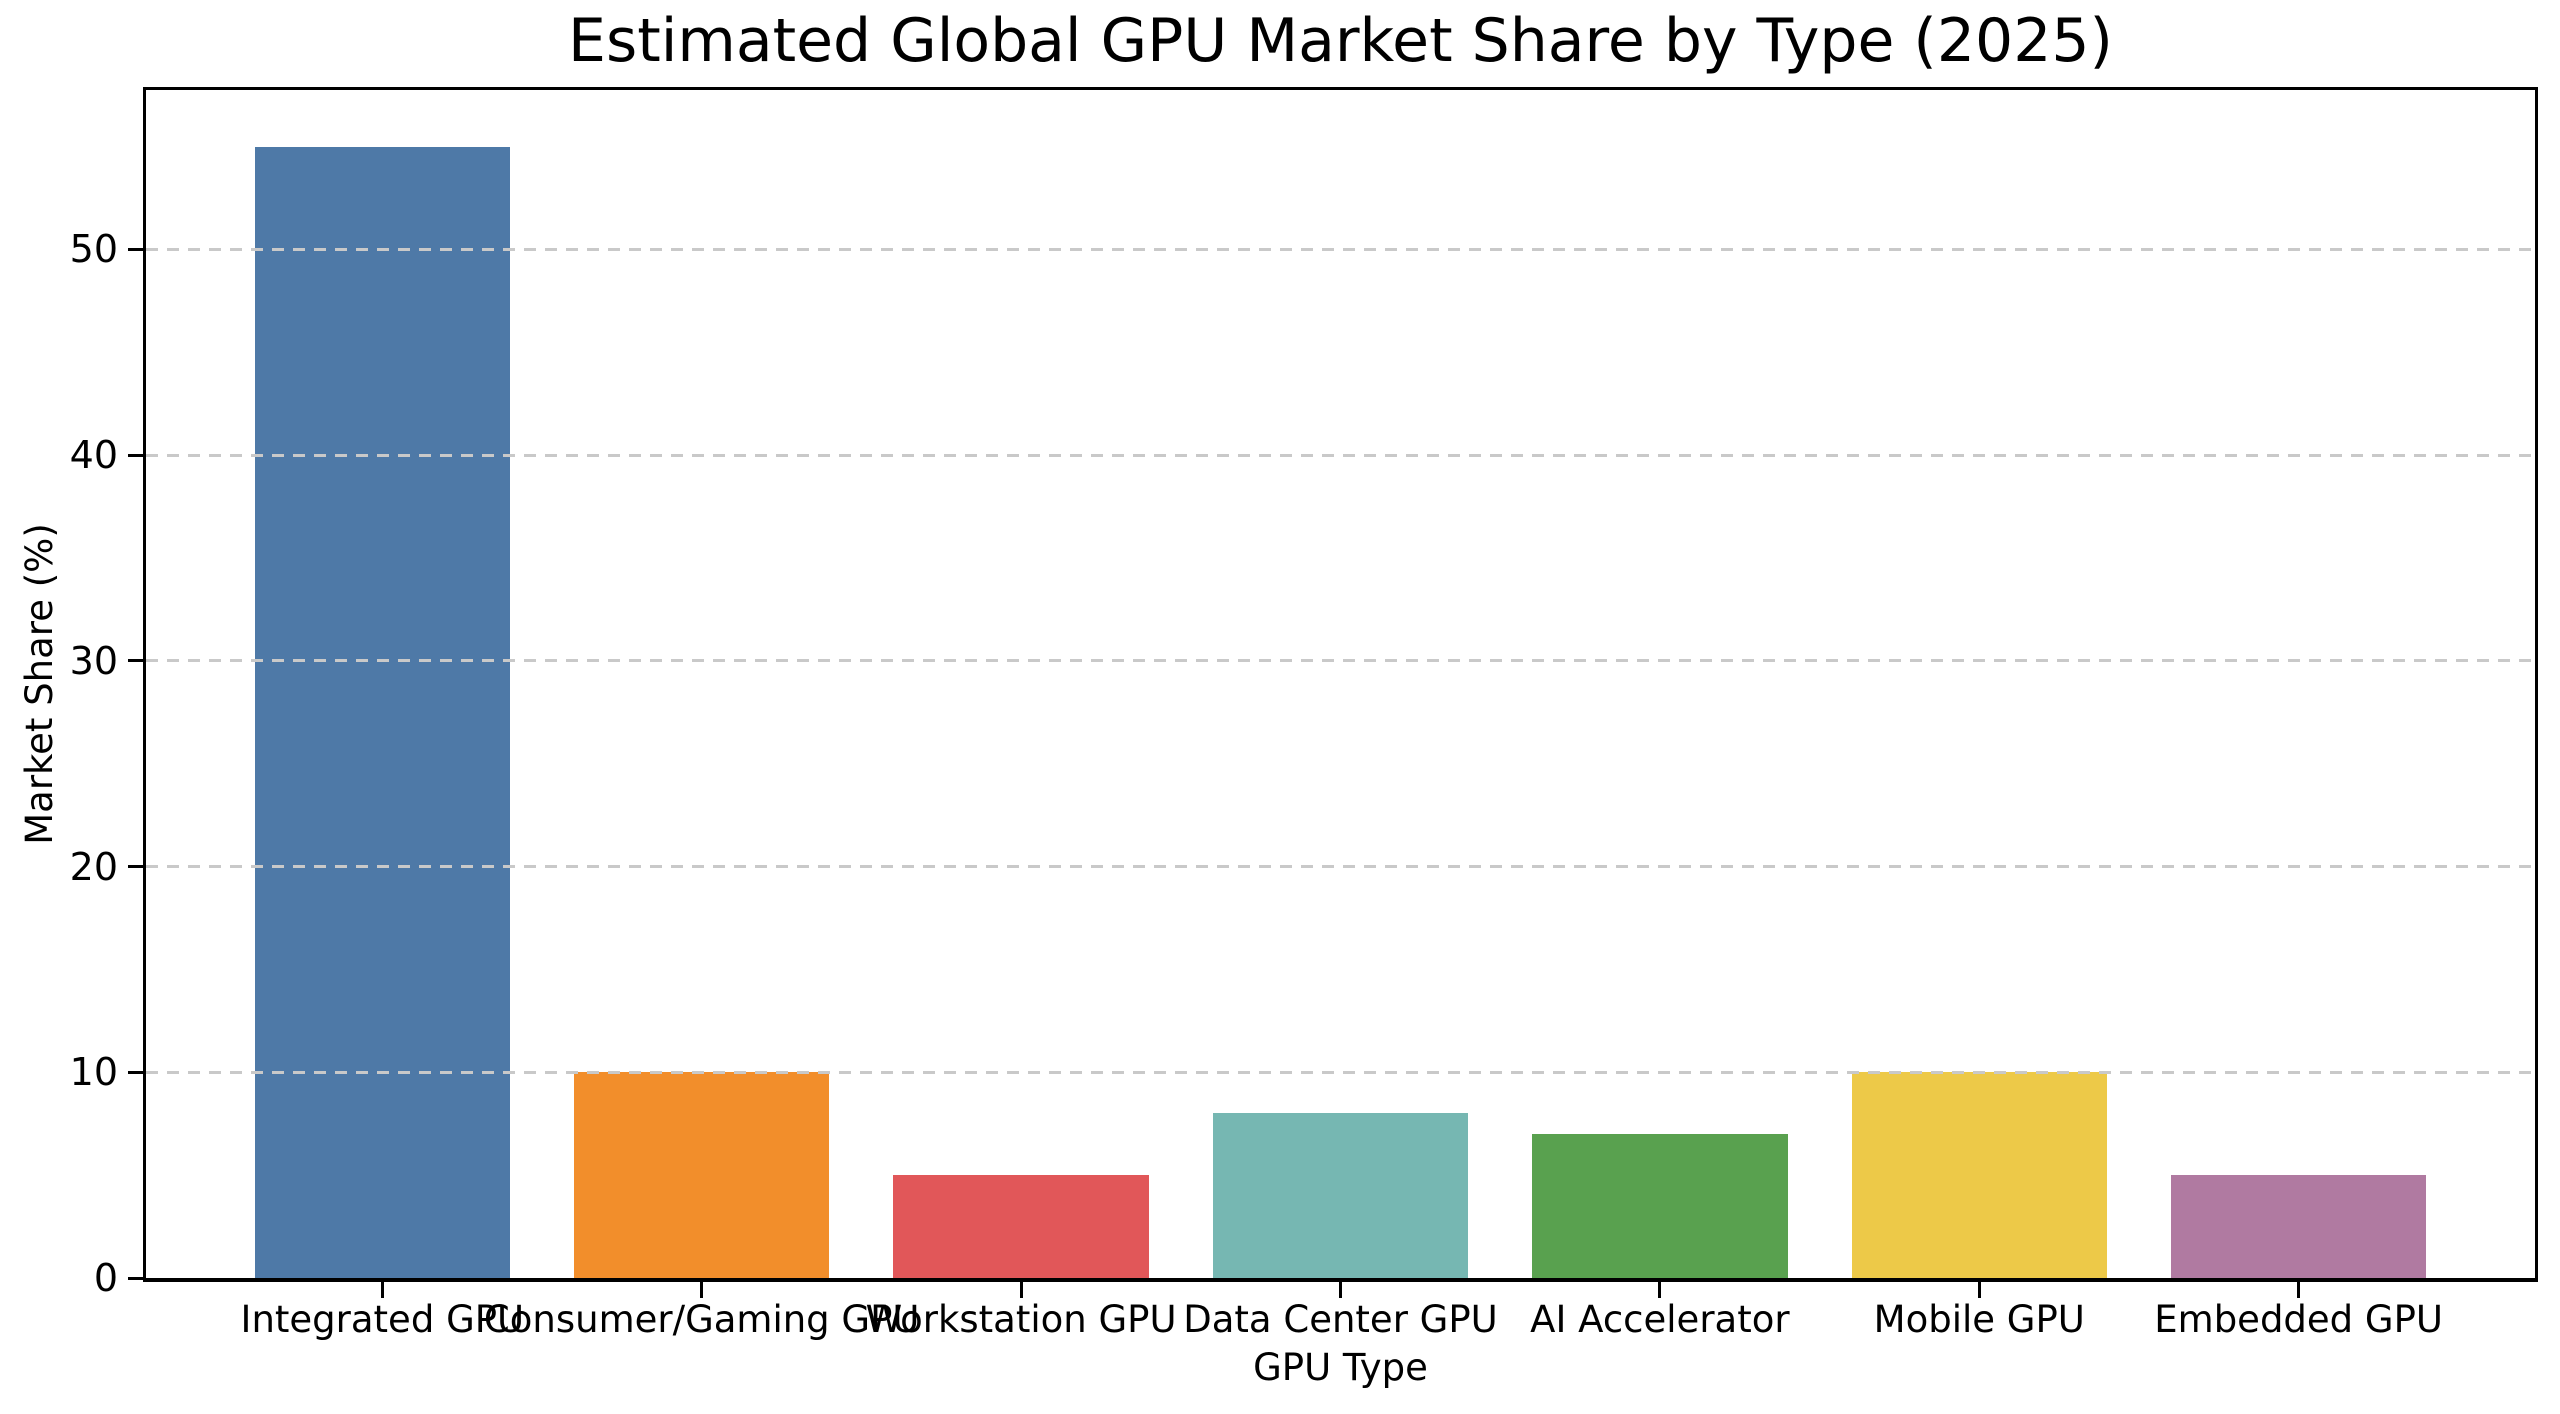 The height and width of the screenshot is (1414, 2560). I want to click on bar-workstation-gpu, so click(1021, 1226).